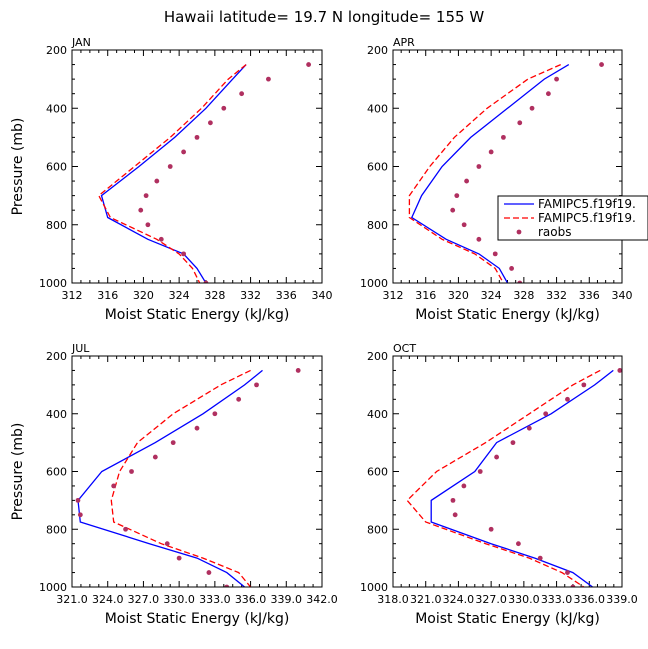 Image resolution: width=648 pixels, height=649 pixels. Describe the element at coordinates (556, 295) in the screenshot. I see `x-tick-label: 332` at that location.